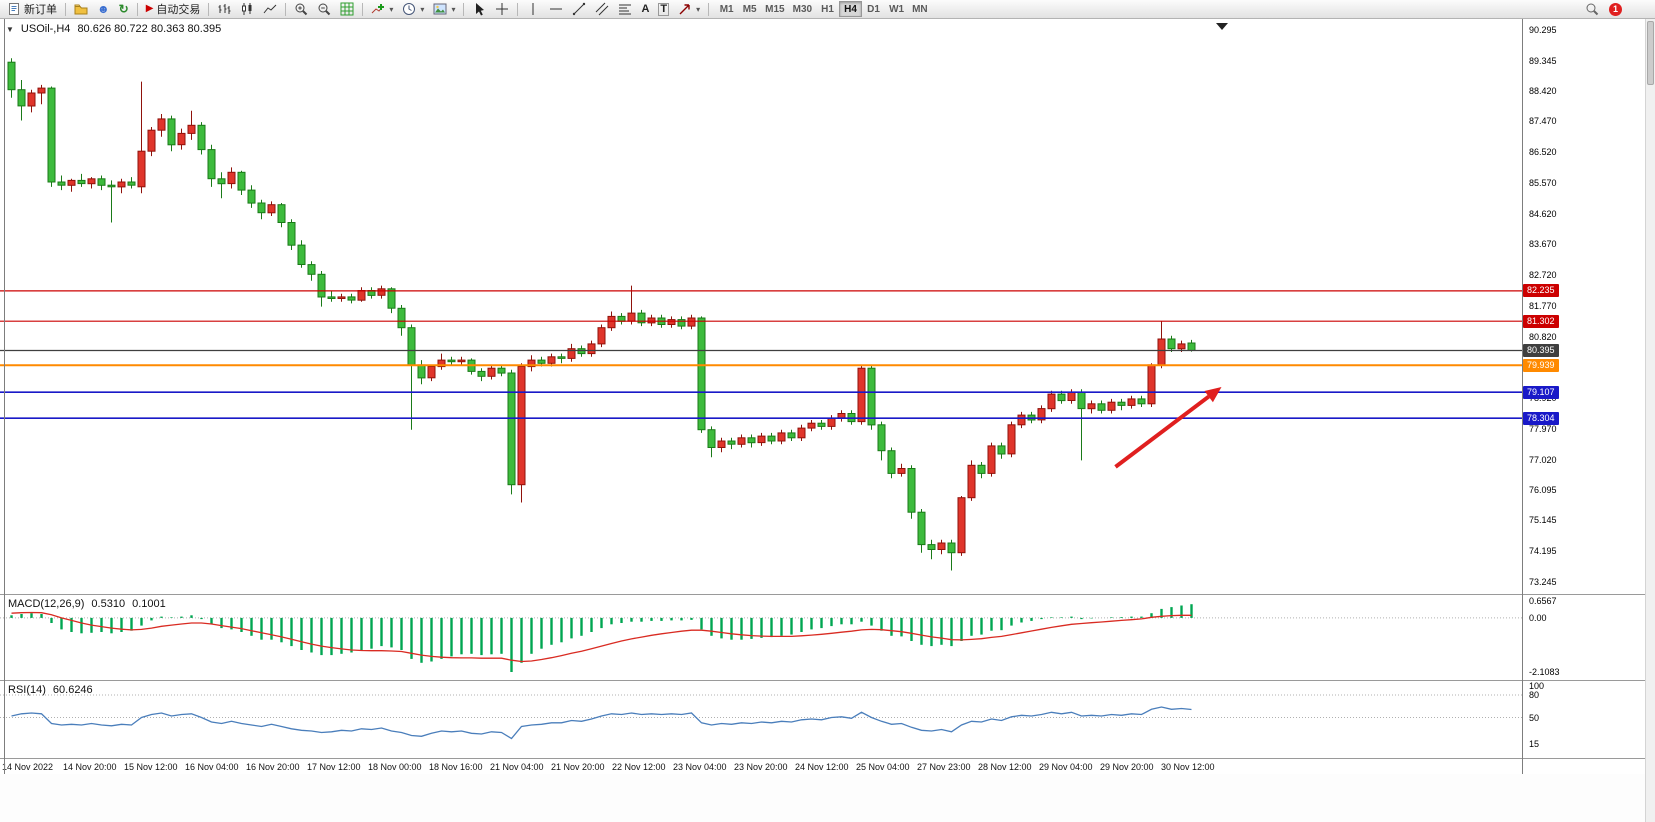 The image size is (1655, 822). Describe the element at coordinates (347, 9) in the screenshot. I see `grid-button` at that location.